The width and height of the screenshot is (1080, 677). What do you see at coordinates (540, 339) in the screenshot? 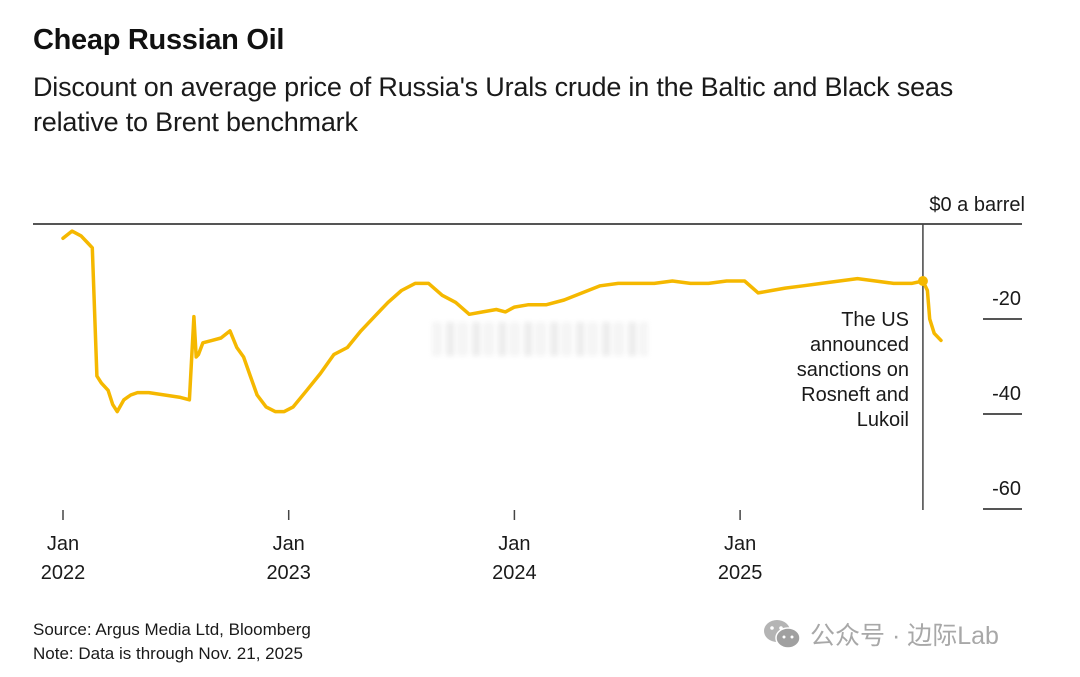
I see `blurred-watermark-patch` at bounding box center [540, 339].